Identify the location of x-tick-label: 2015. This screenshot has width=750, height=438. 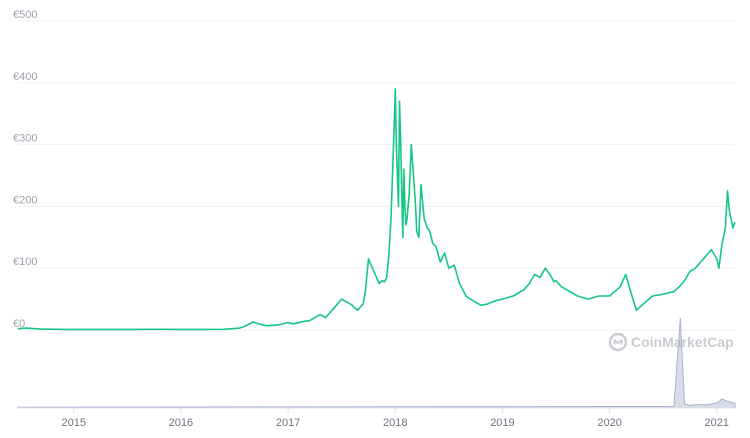
(73, 423).